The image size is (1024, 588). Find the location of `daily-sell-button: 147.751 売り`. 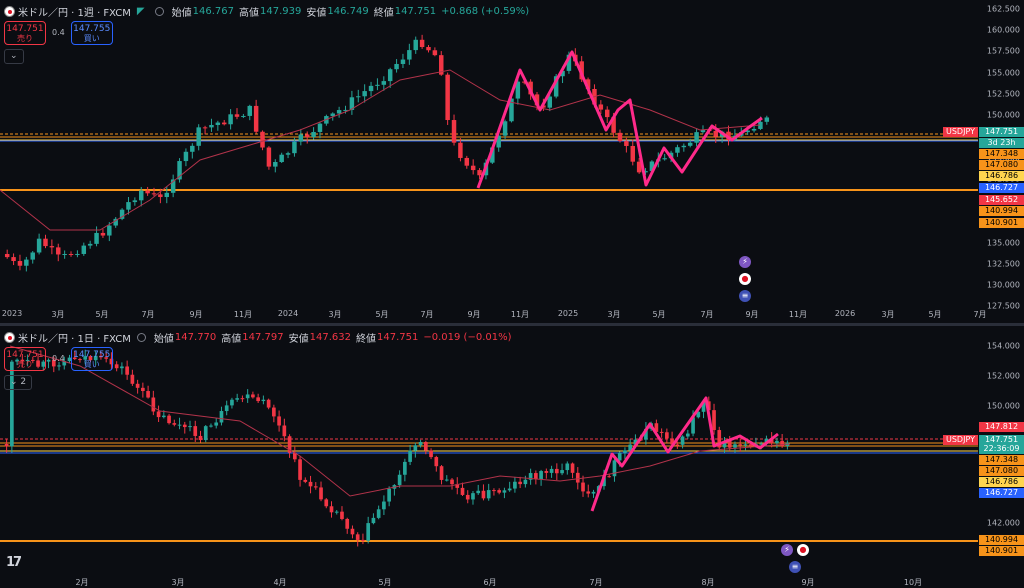

daily-sell-button: 147.751 売り is located at coordinates (25, 359).